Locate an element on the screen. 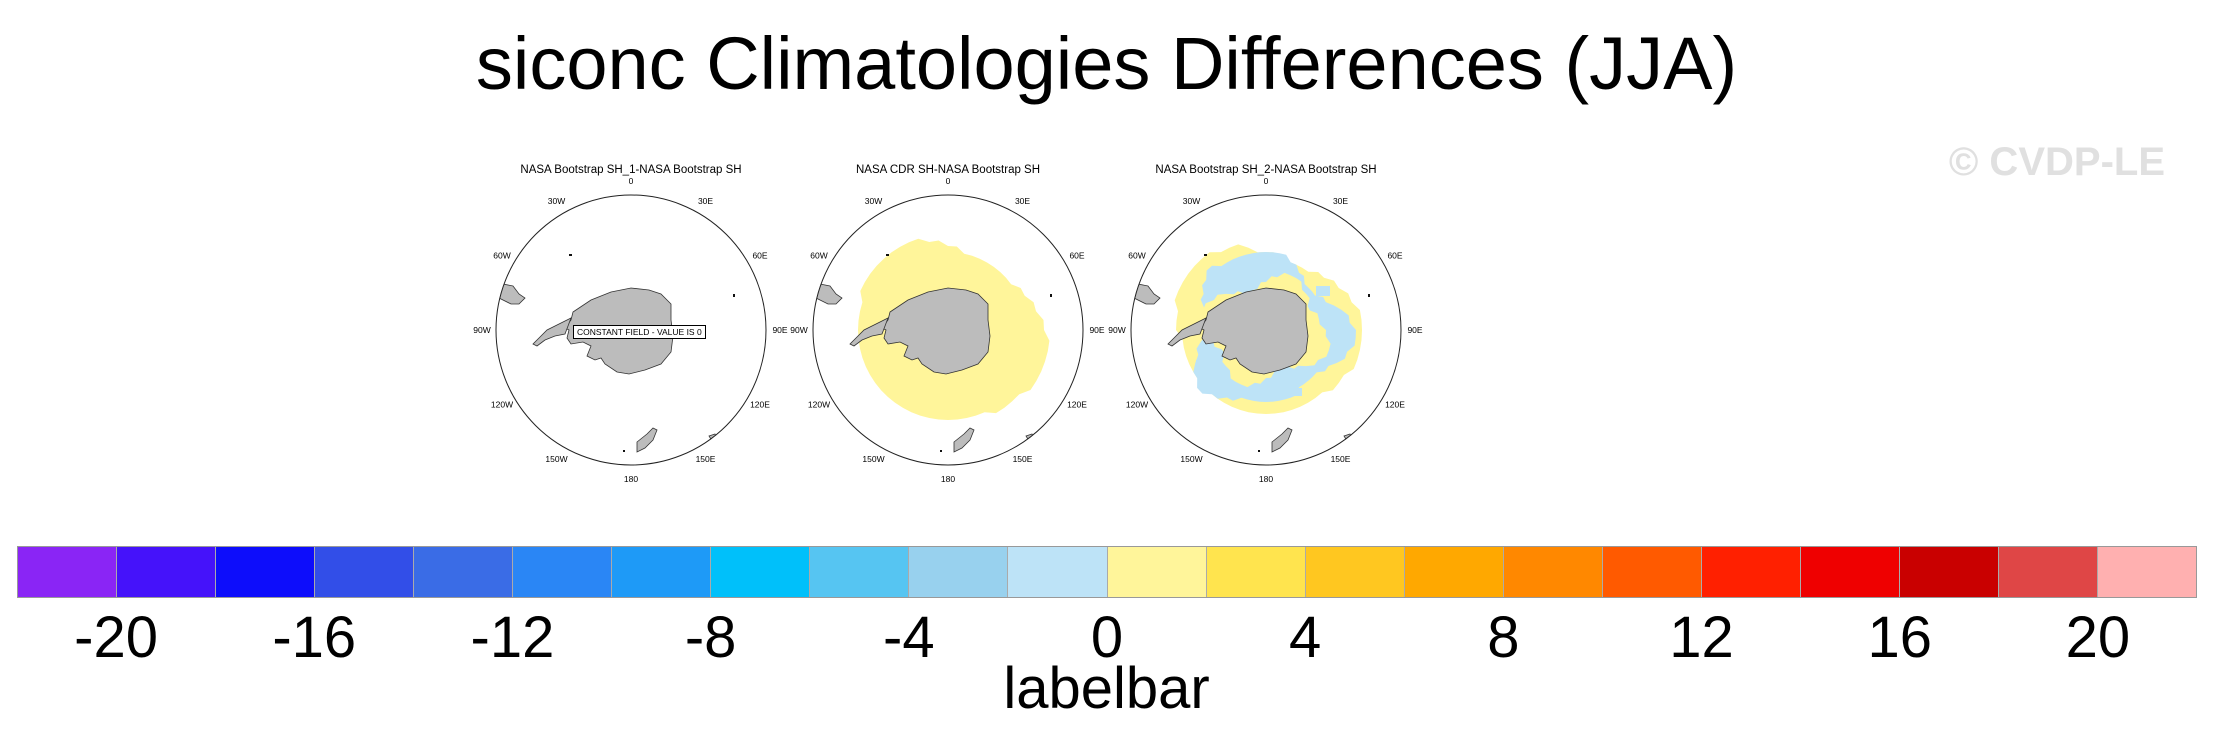 The image size is (2213, 747). map-title: NASA CDR SH-NASA Bootstrap SH is located at coordinates (948, 170).